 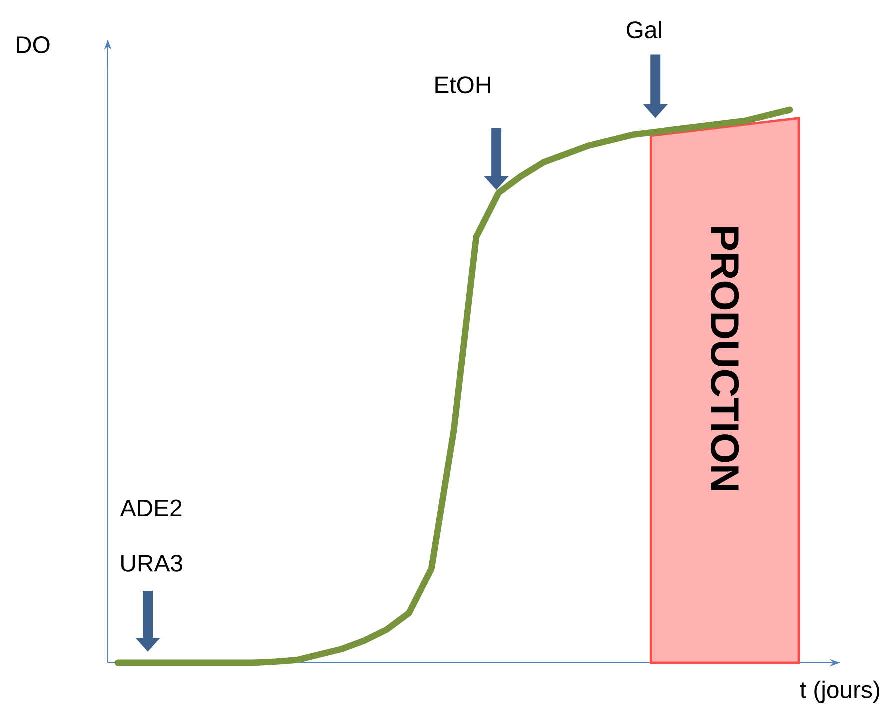 What do you see at coordinates (840, 692) in the screenshot?
I see `x-axis-title: t (jours)` at bounding box center [840, 692].